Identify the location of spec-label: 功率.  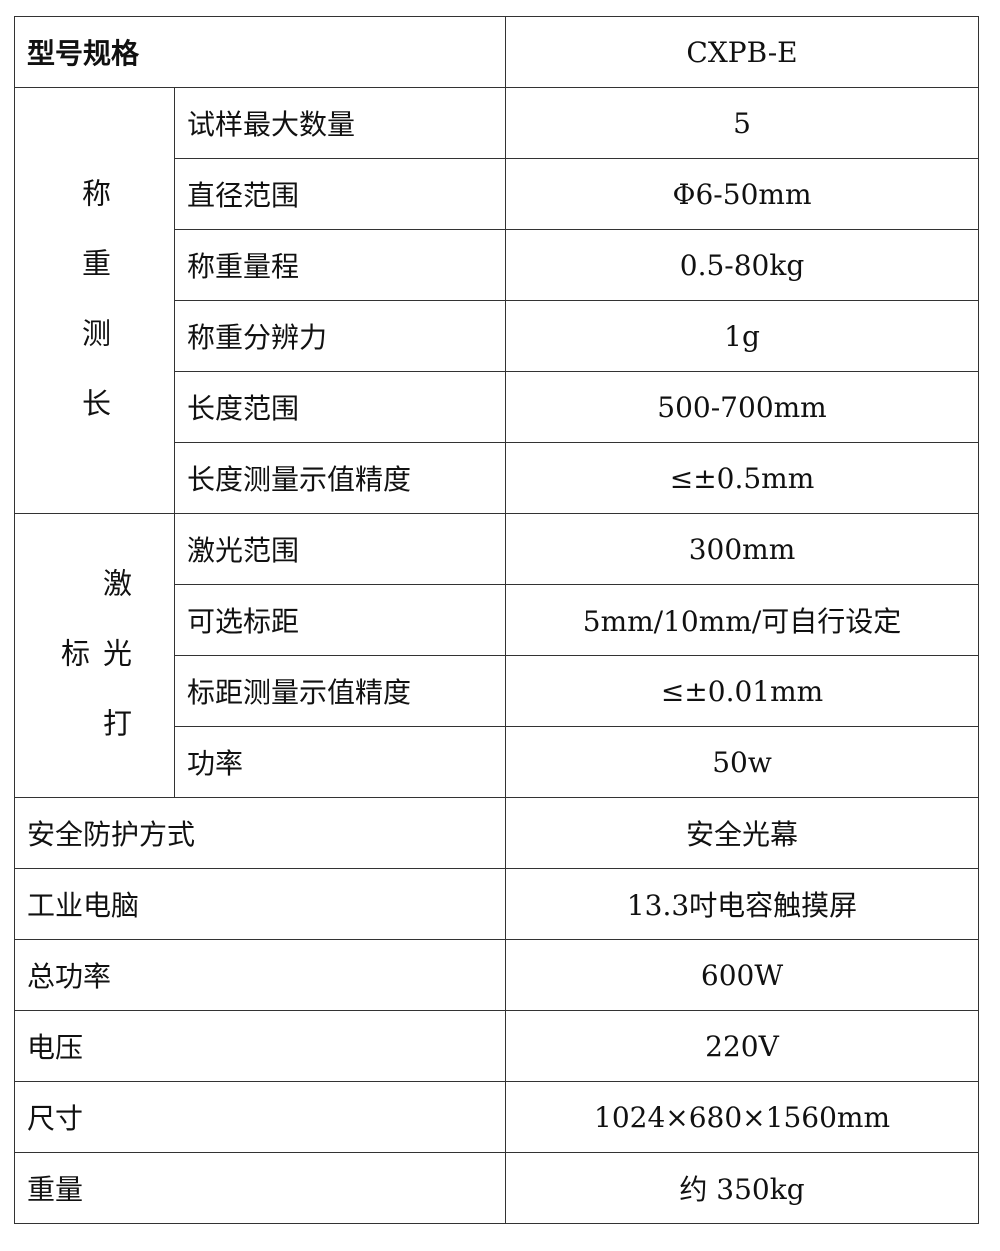
(340, 762).